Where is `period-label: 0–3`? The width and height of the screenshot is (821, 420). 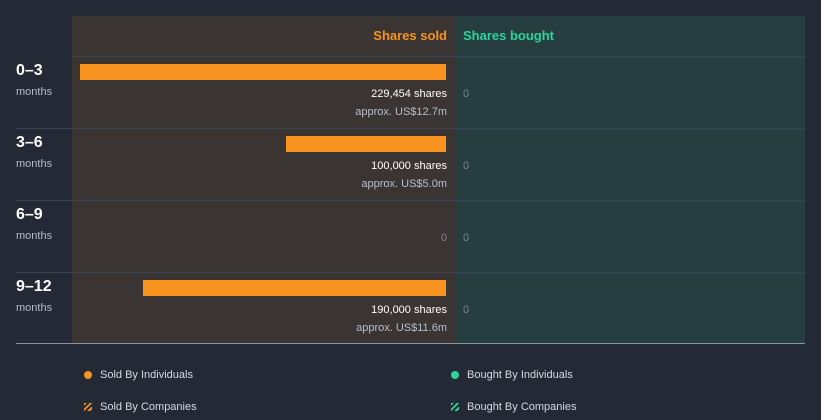 period-label: 0–3 is located at coordinates (29, 70).